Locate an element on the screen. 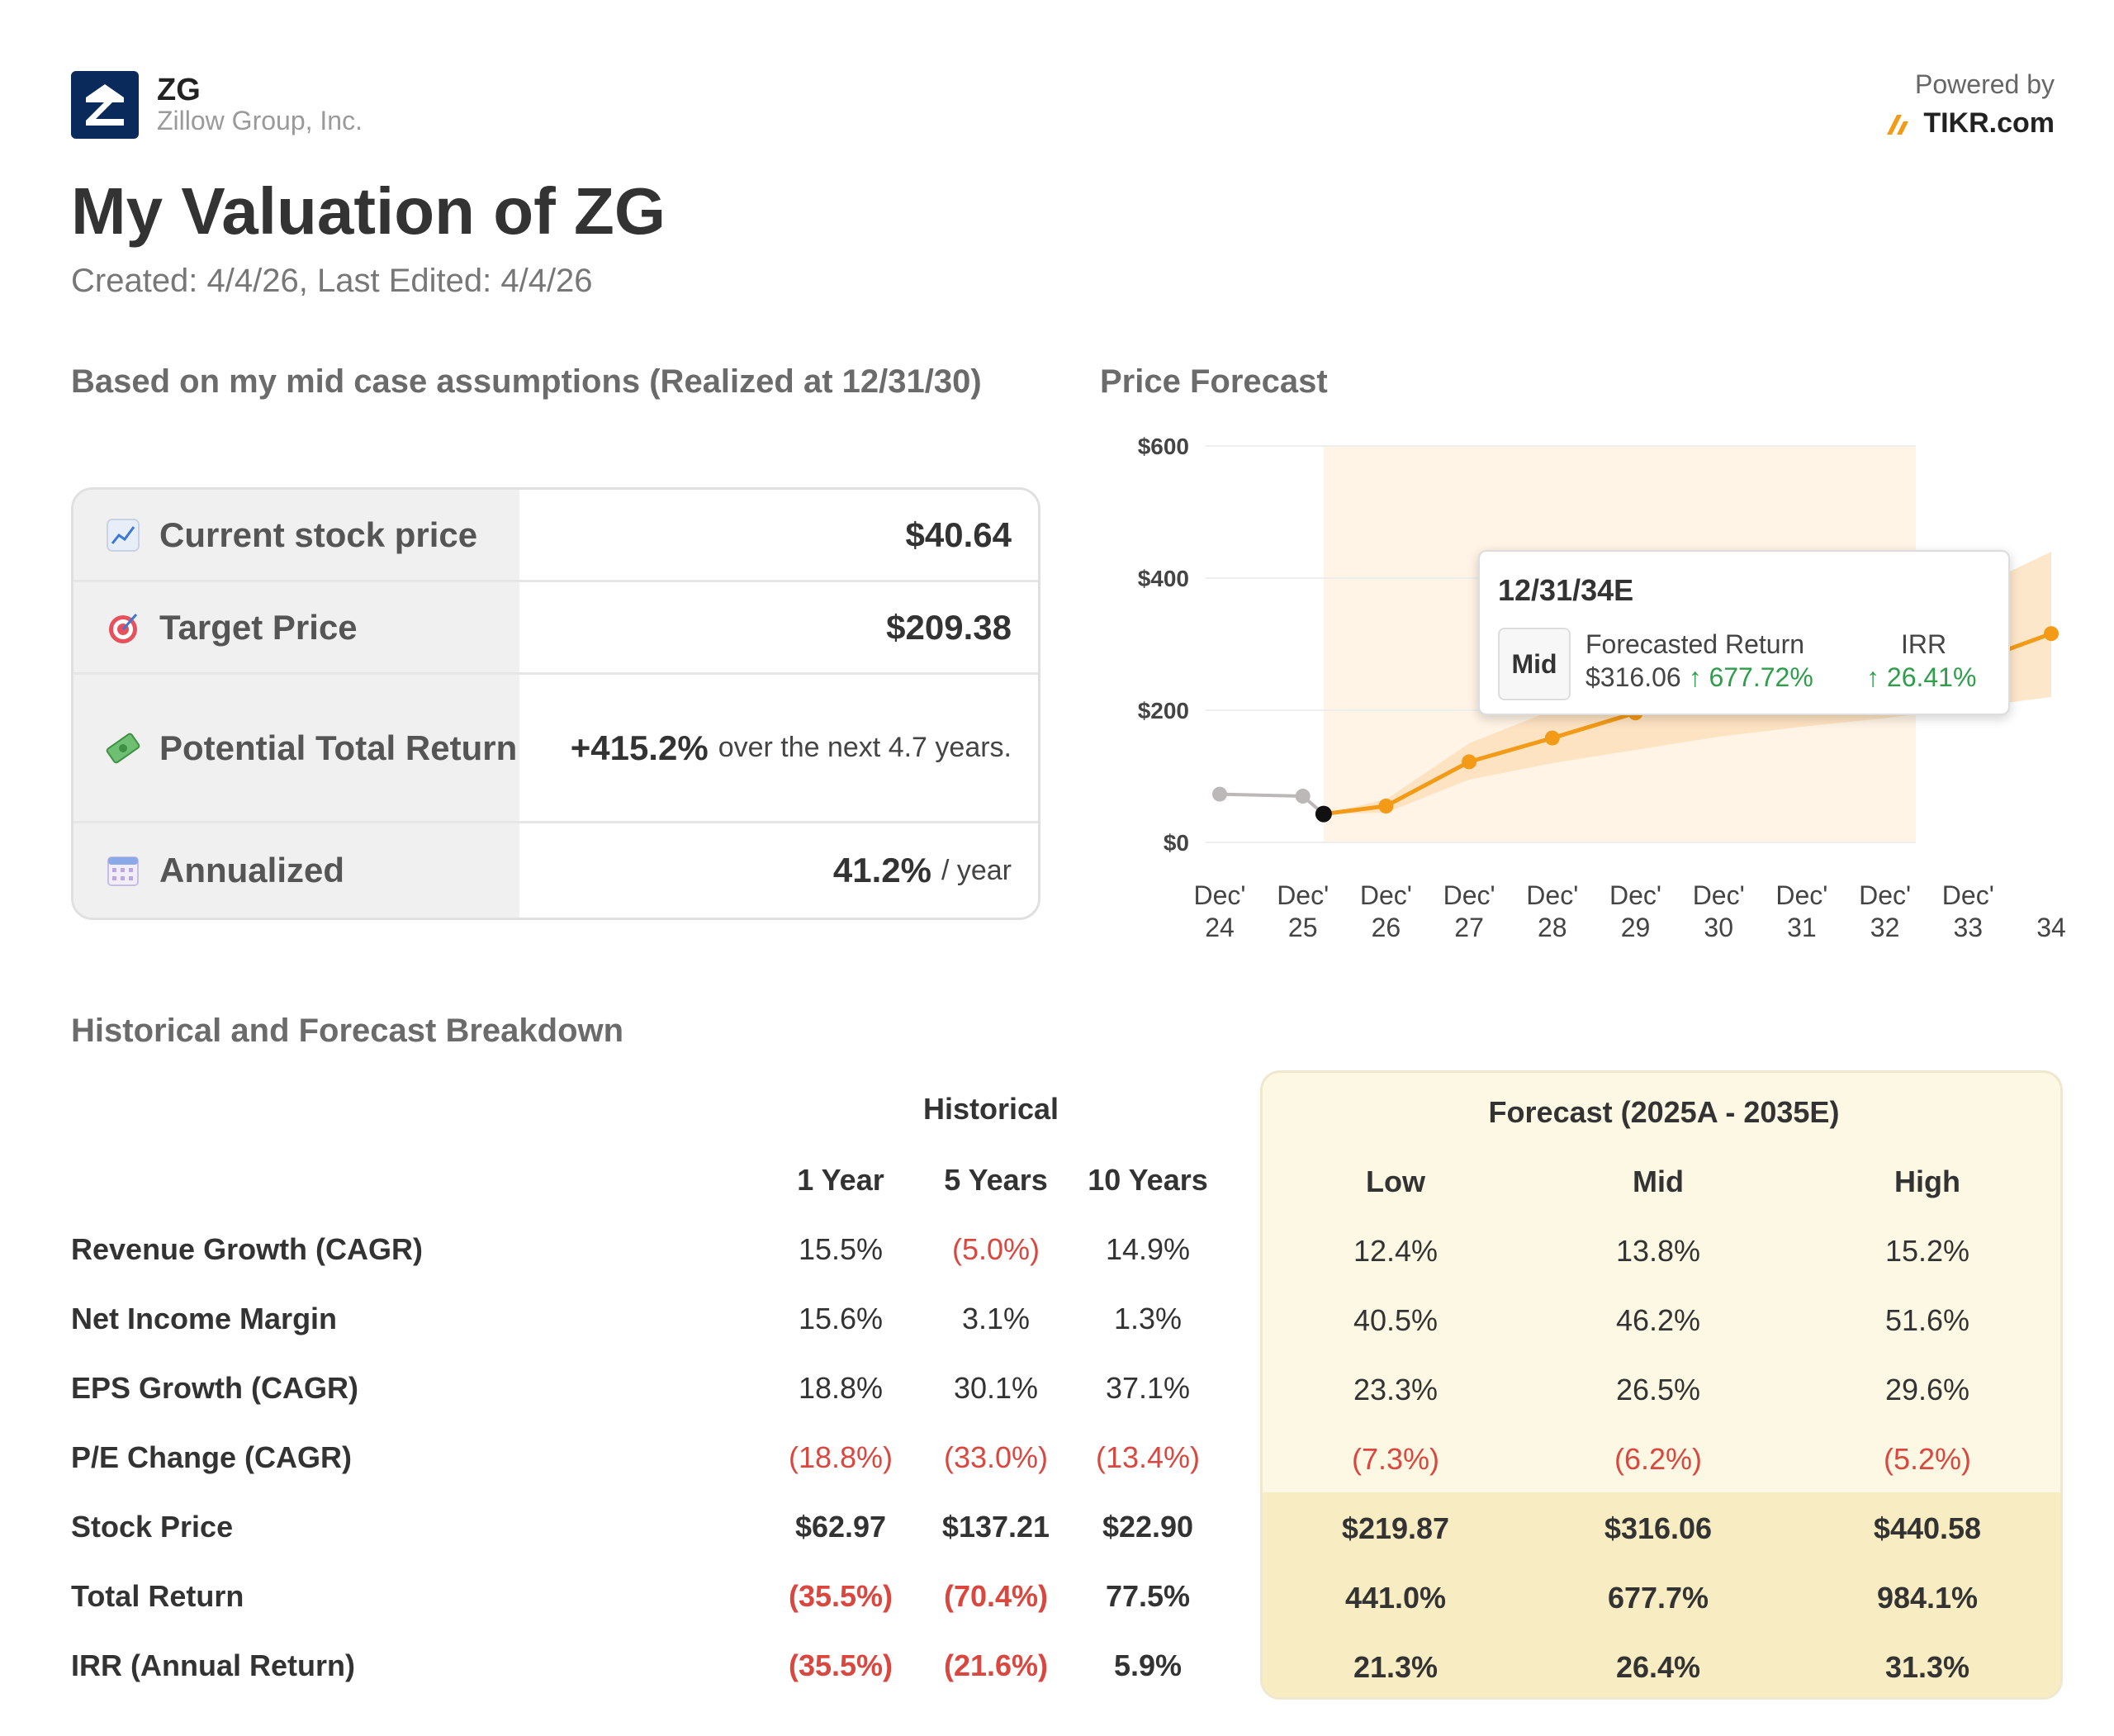 The height and width of the screenshot is (1736, 2114). table-cell: 40.5% is located at coordinates (1396, 1320).